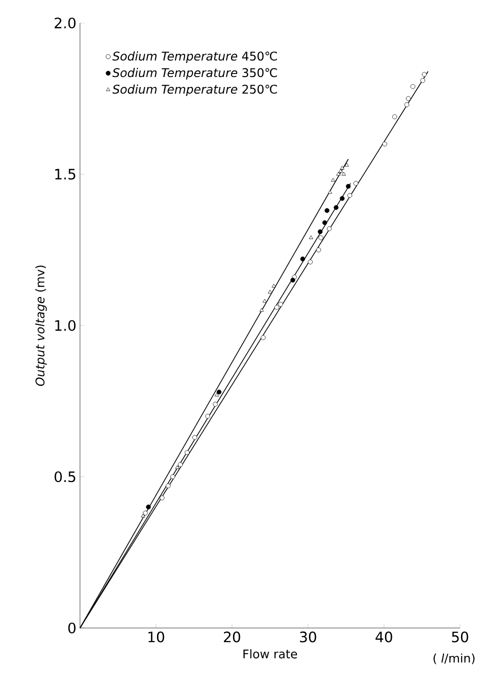  I want to click on y-tick-label: 1.0, so click(65, 325).